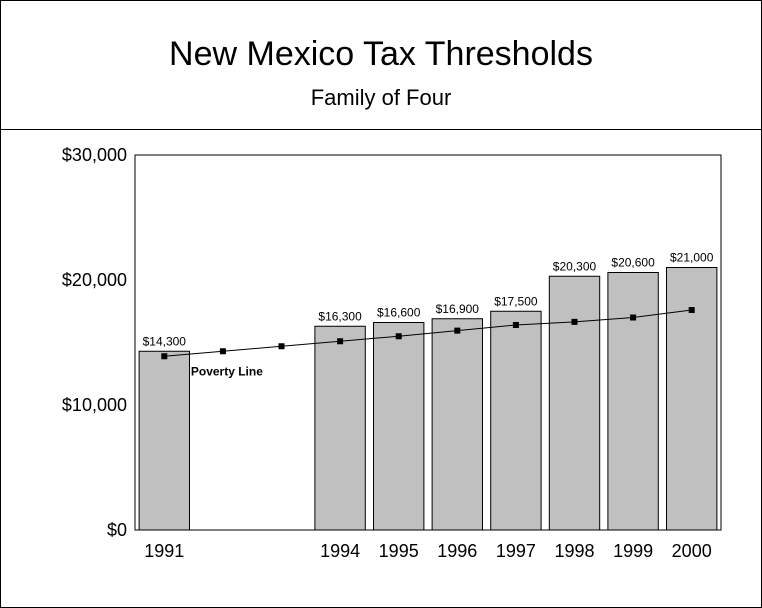 This screenshot has width=762, height=608. What do you see at coordinates (574, 551) in the screenshot?
I see `x-tick-label: 1998` at bounding box center [574, 551].